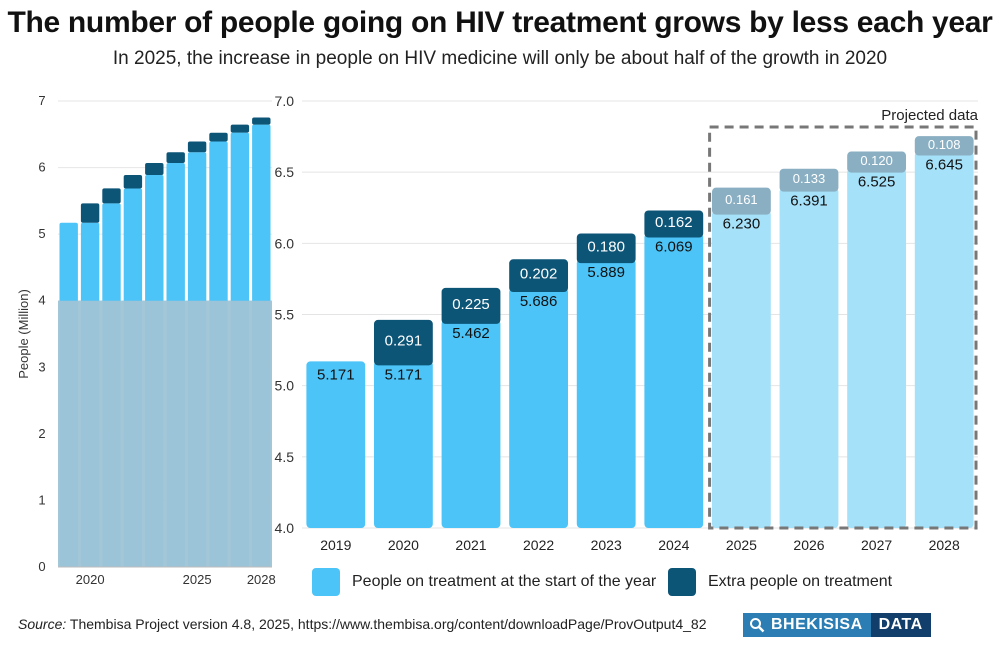 The width and height of the screenshot is (1000, 646). I want to click on detail-ytick-label: 6.0, so click(285, 243).